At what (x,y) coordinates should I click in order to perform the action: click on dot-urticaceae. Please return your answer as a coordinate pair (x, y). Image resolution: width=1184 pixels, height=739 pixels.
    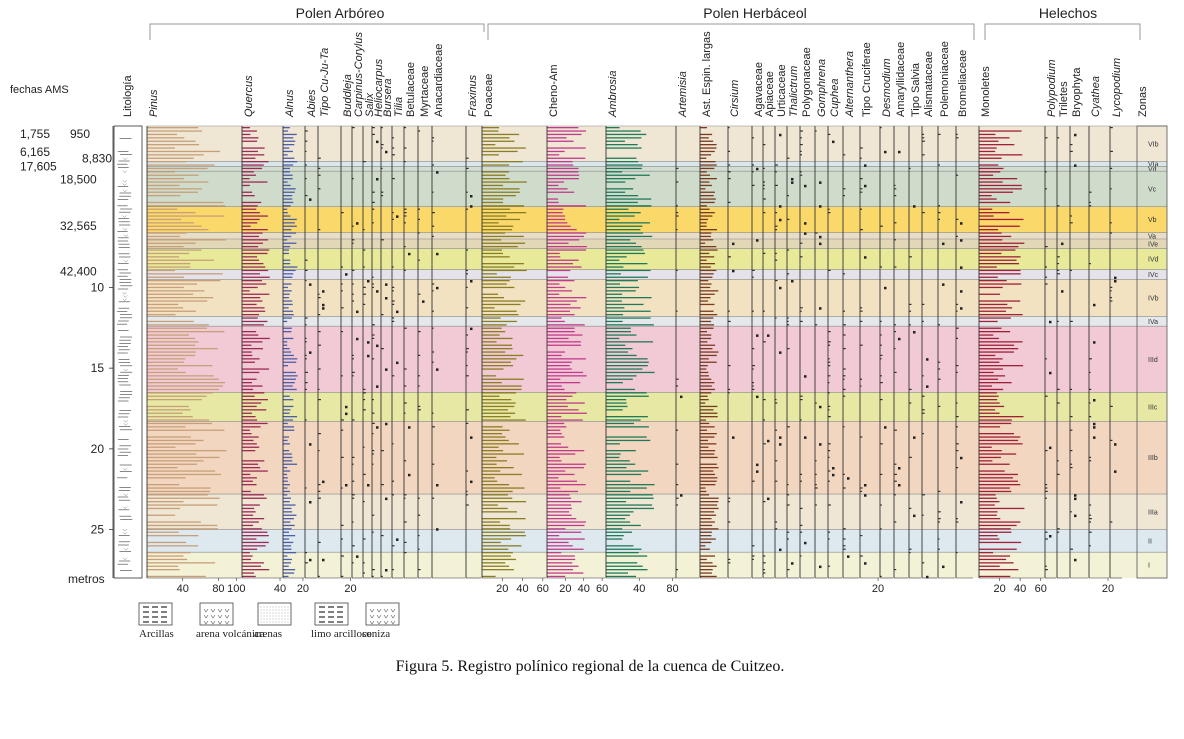
    Looking at the image, I should click on (780, 444).